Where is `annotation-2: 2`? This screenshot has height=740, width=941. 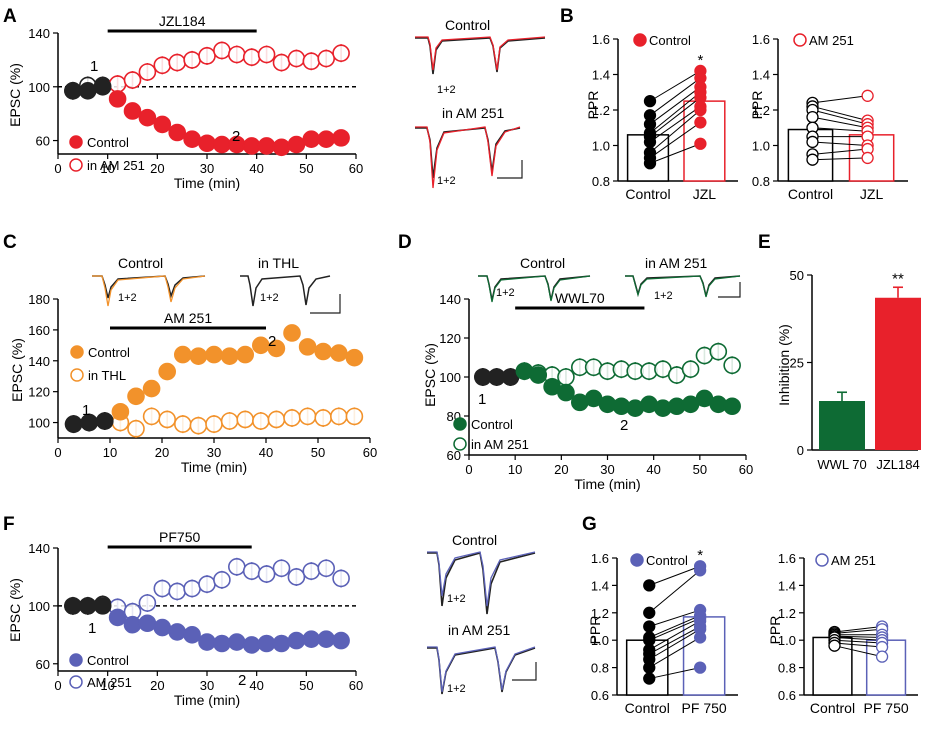
annotation-2: 2 is located at coordinates (272, 341).